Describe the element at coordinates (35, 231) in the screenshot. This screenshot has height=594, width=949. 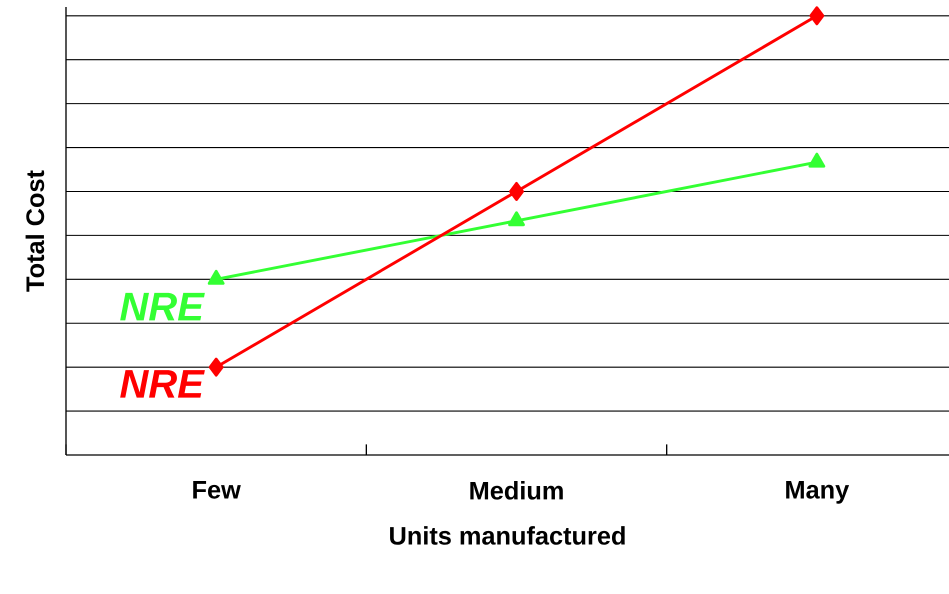
I see `y-axis-title: Total Cost` at that location.